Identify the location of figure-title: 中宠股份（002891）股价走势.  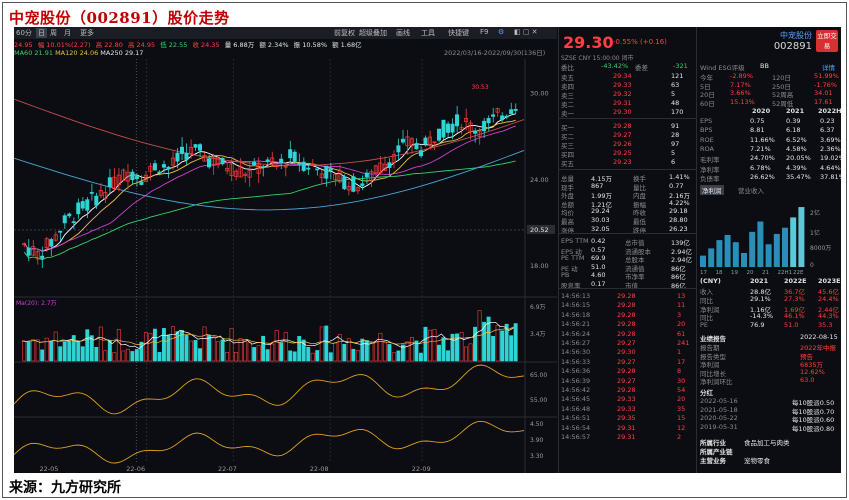
(119, 18).